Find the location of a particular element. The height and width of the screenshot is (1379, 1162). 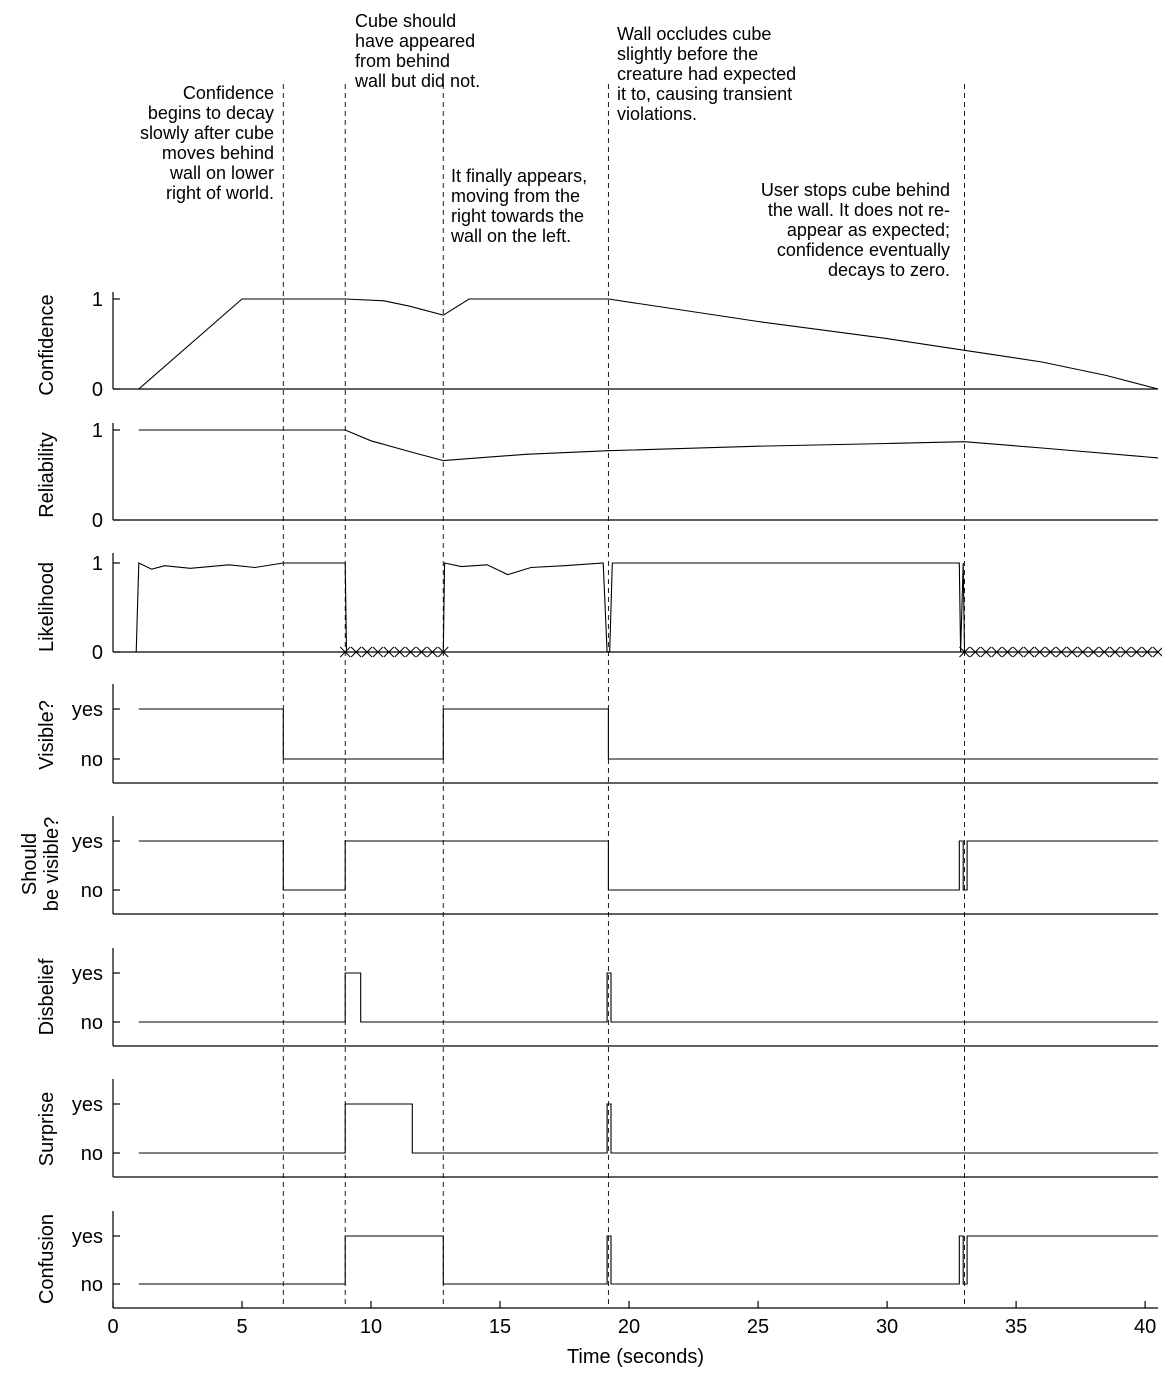

panel-2-series-line is located at coordinates (646, 607).